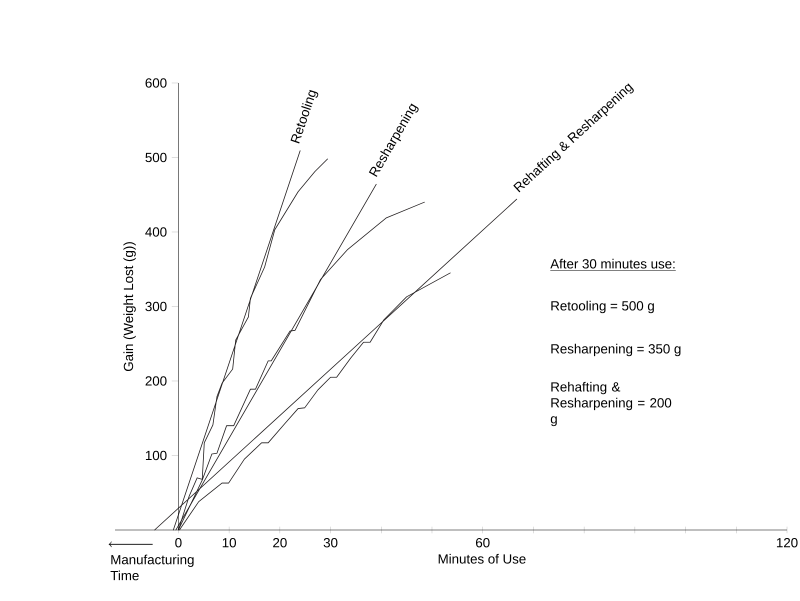 The height and width of the screenshot is (601, 800). Describe the element at coordinates (331, 543) in the screenshot. I see `x-tick-label: 30` at that location.